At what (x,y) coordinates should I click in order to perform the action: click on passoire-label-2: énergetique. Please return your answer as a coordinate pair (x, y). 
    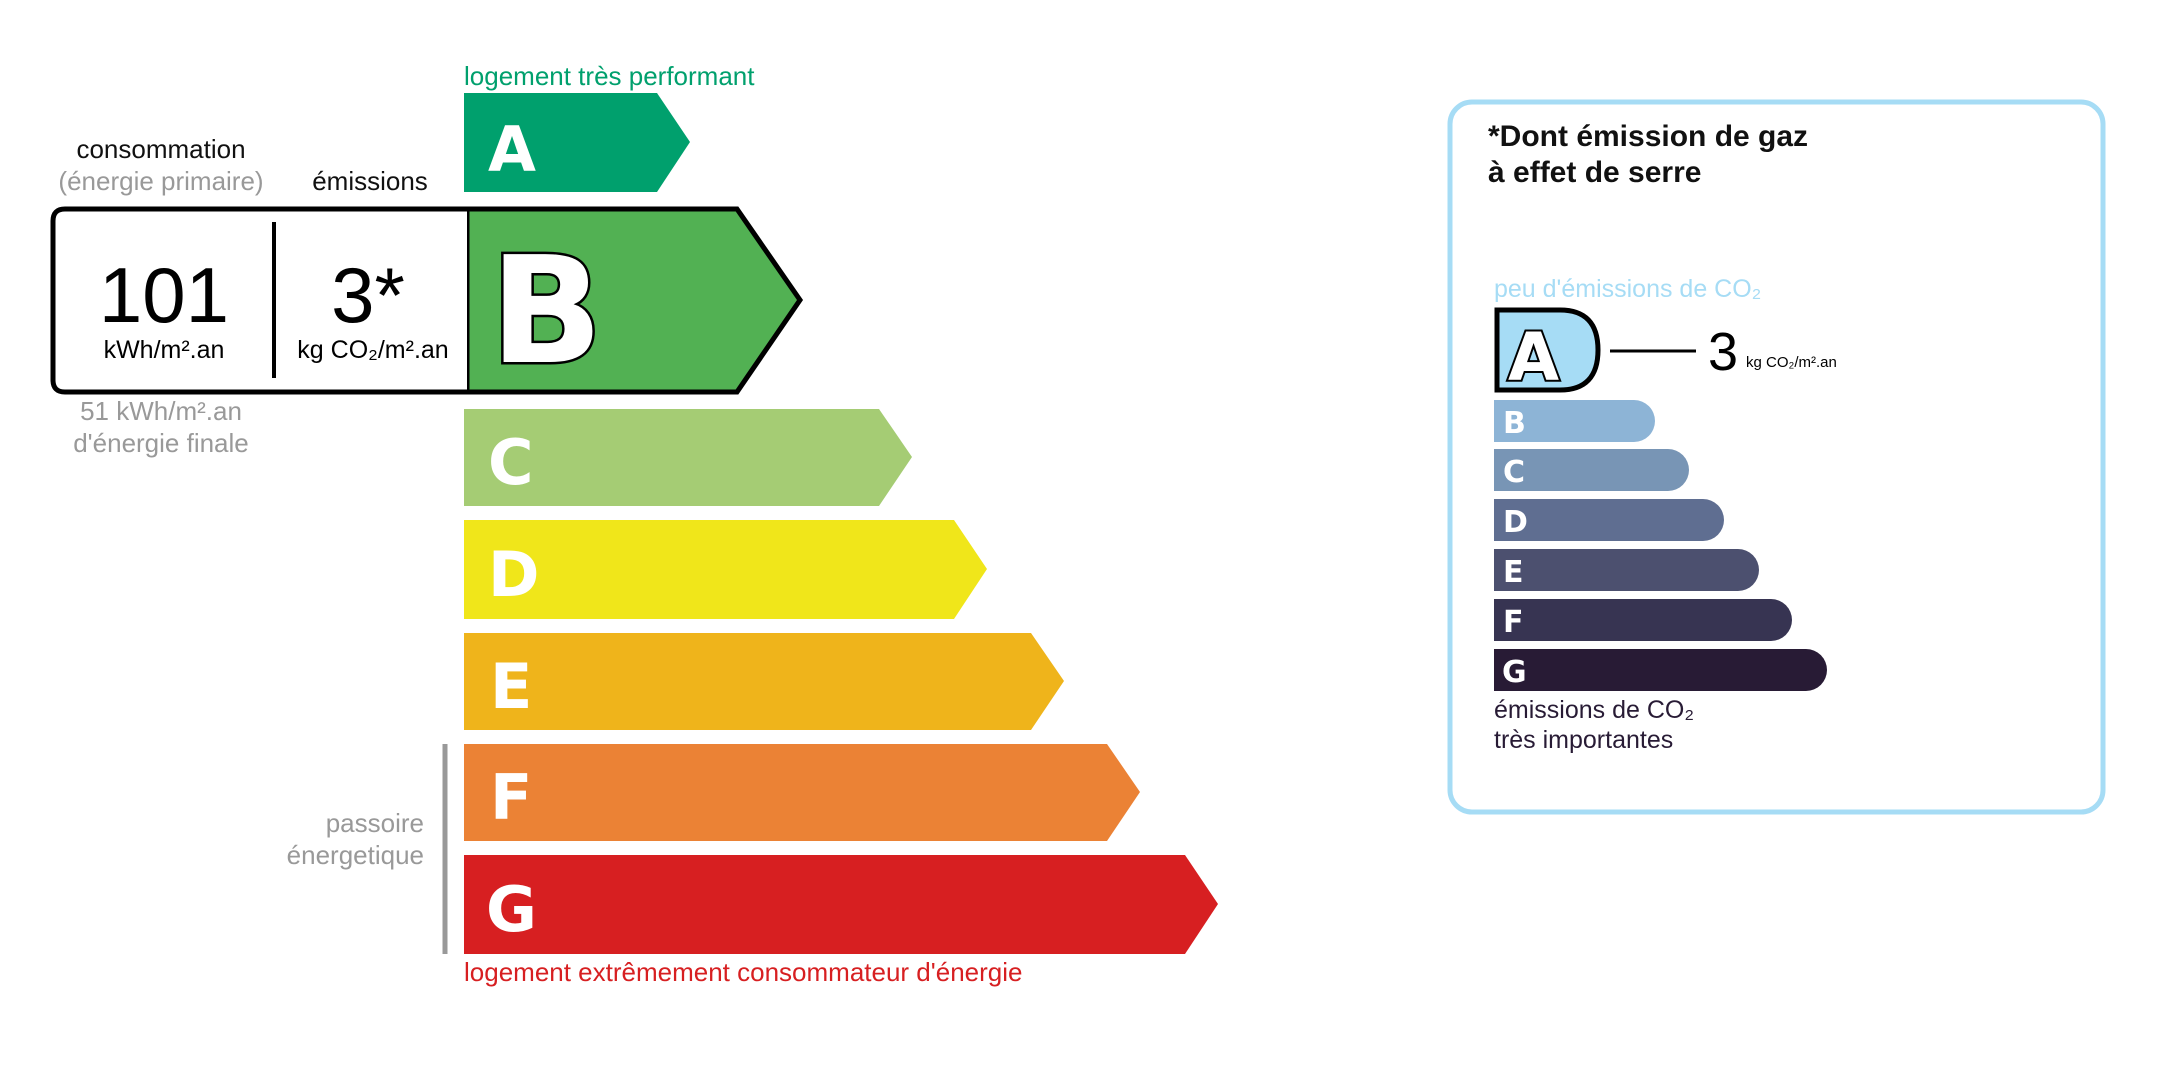
    Looking at the image, I should click on (355, 855).